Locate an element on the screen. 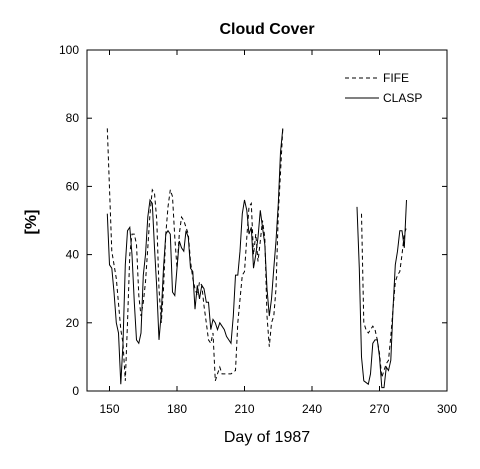 This screenshot has height=469, width=480. y-axis-label: [%] is located at coordinates (31, 222).